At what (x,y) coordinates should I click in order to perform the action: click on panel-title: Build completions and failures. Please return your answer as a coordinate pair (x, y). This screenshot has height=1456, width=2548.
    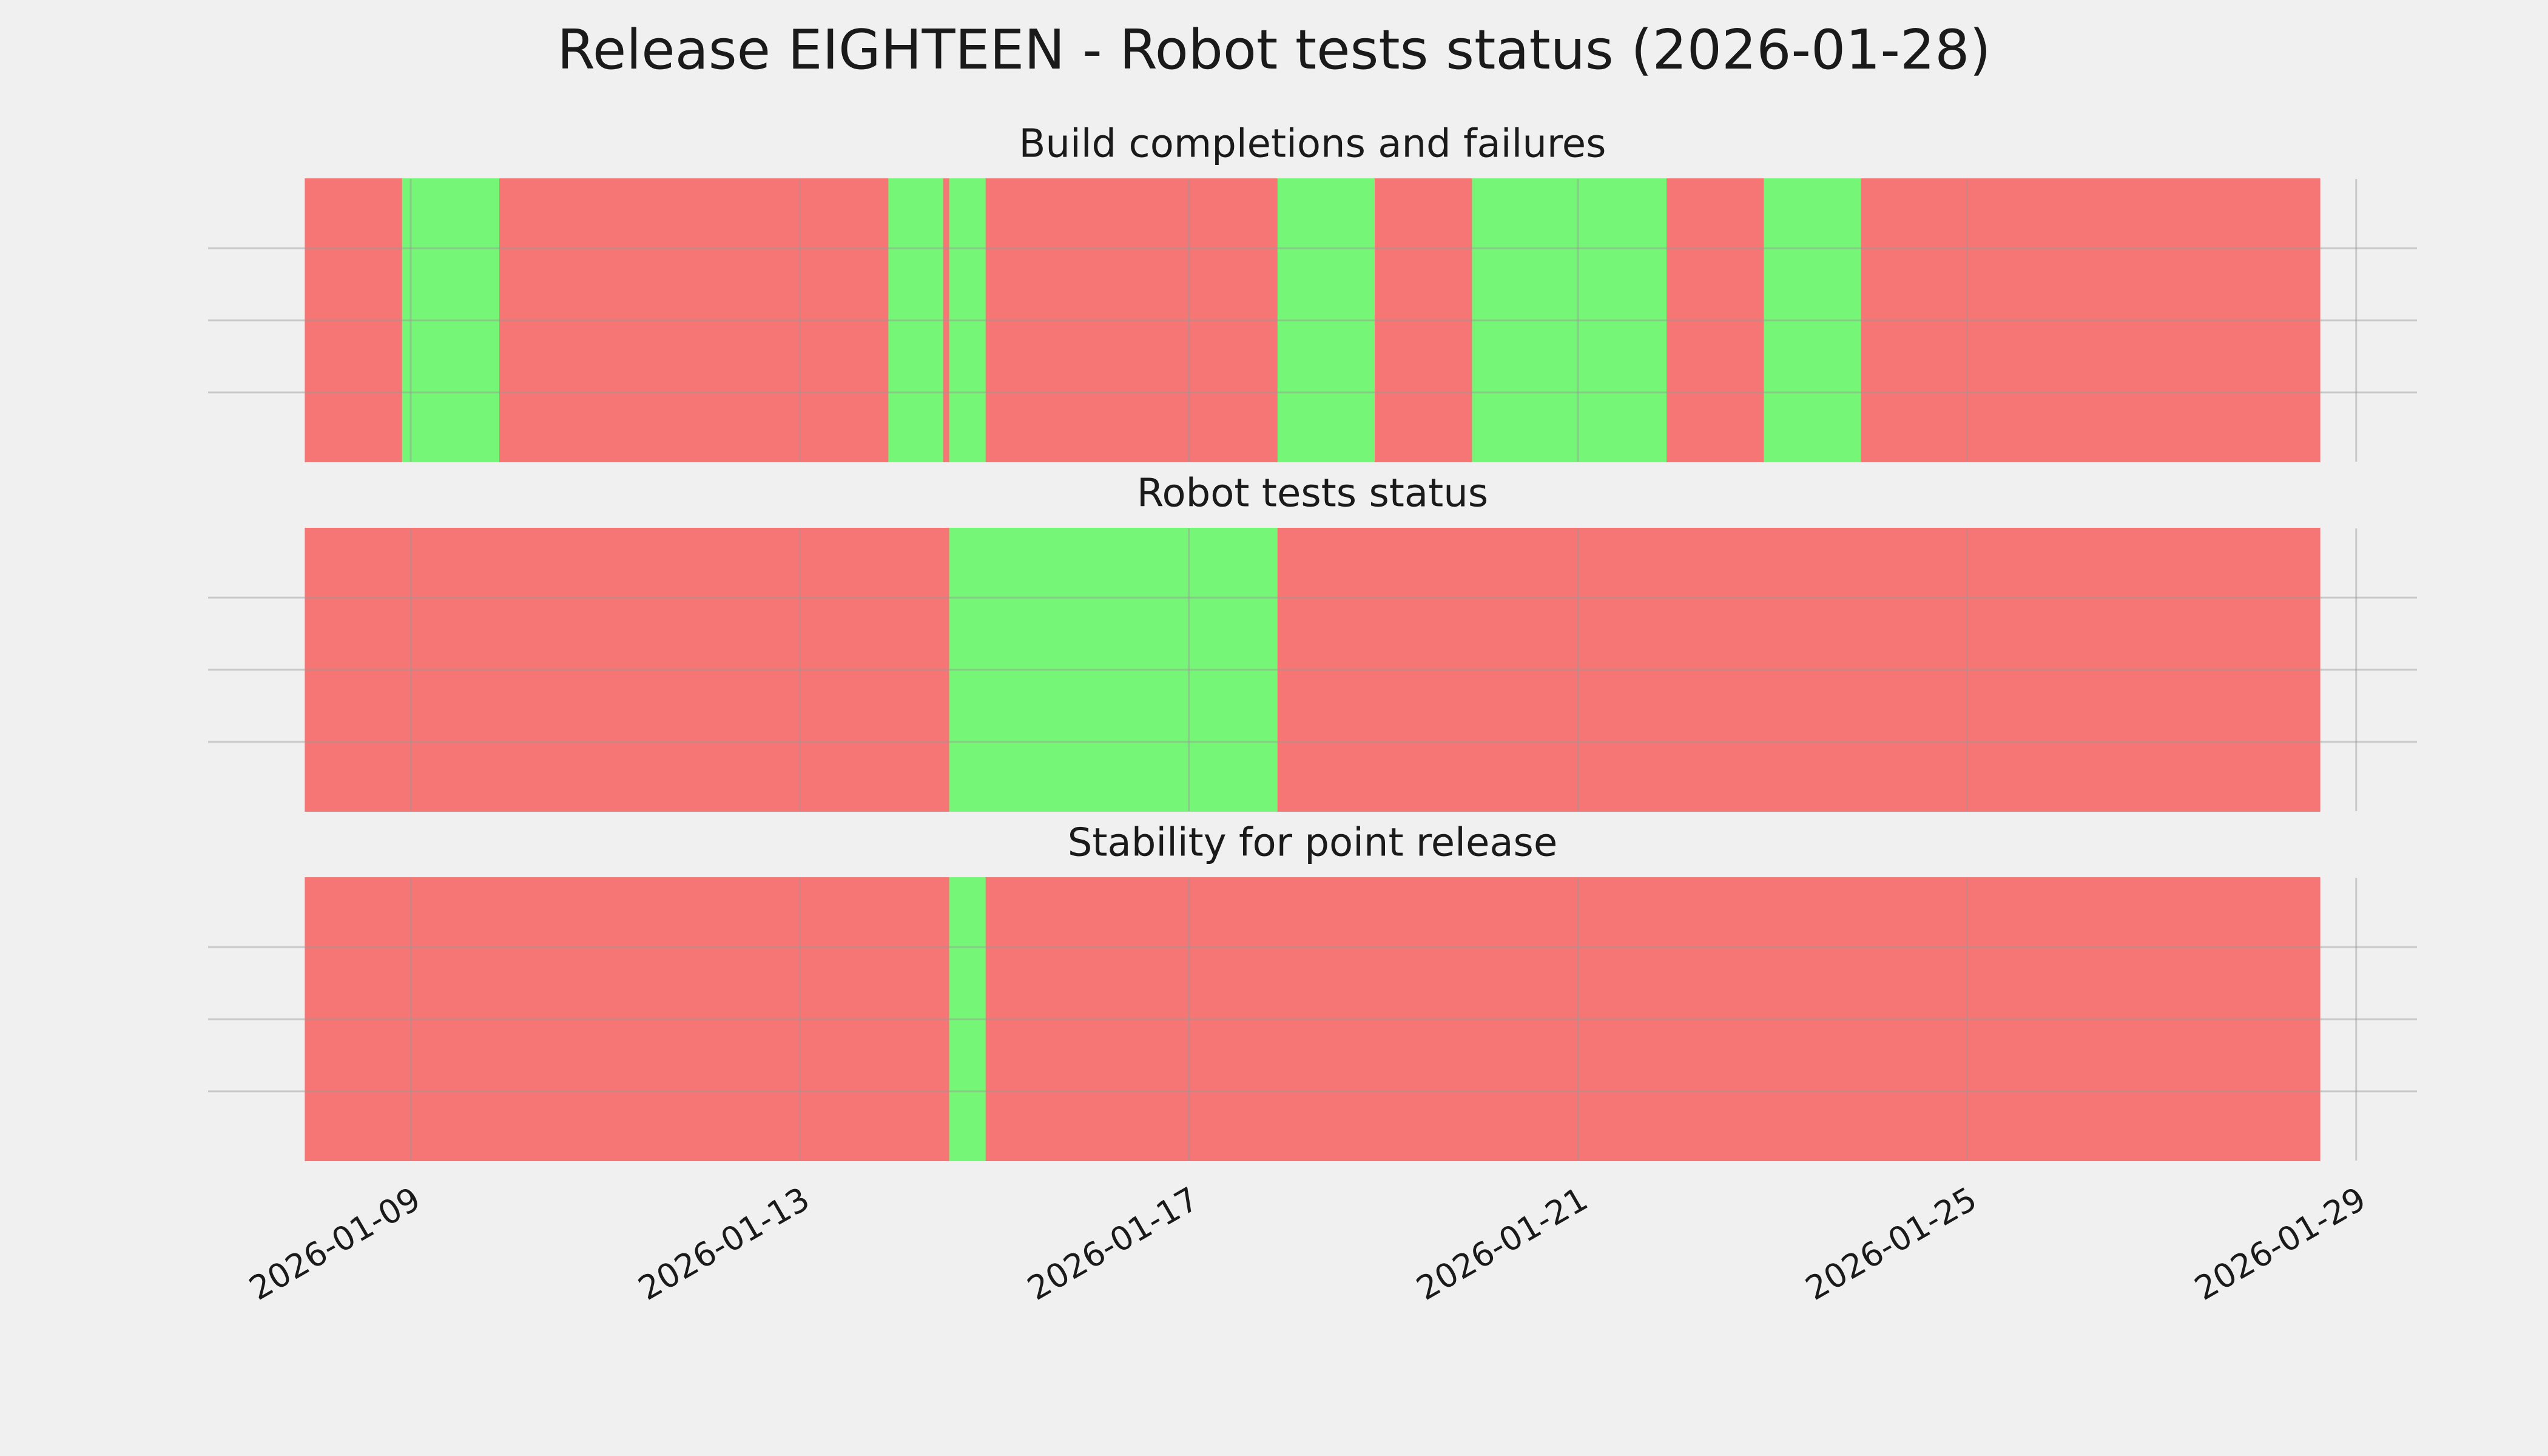
    Looking at the image, I should click on (1312, 144).